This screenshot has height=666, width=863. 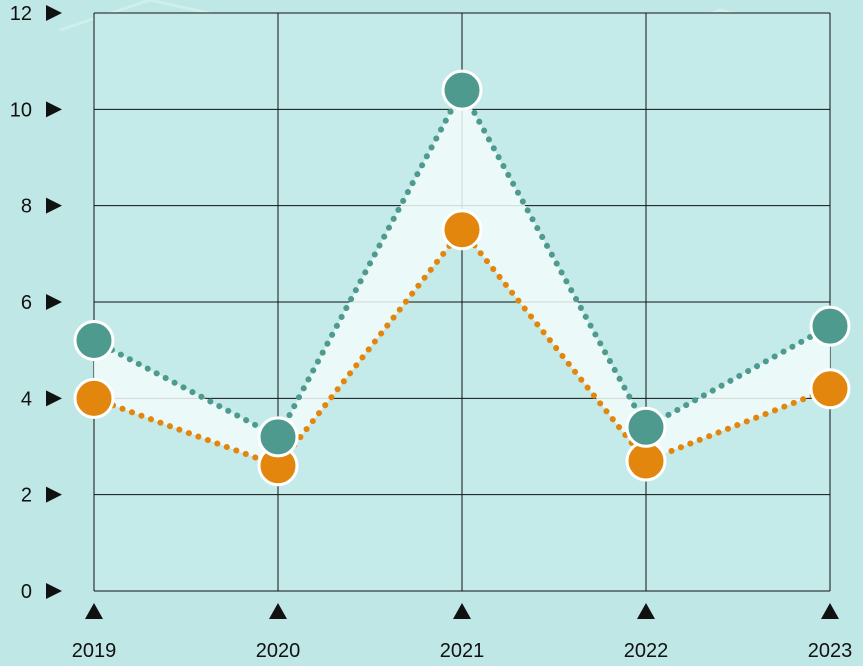 I want to click on y-tick-label-8: 8, so click(x=26, y=207).